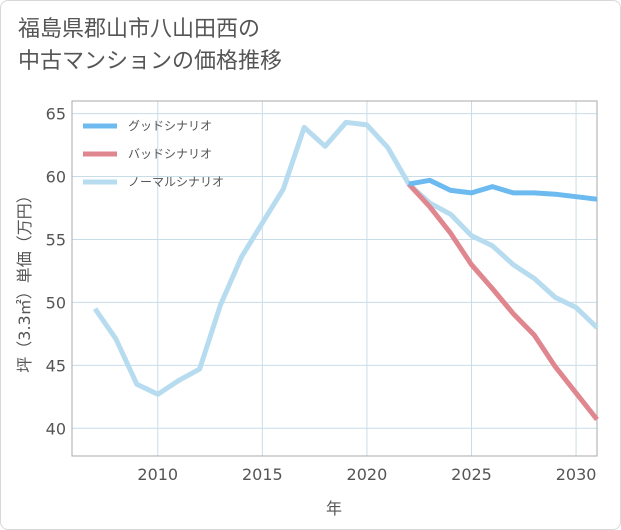 This screenshot has height=530, width=621. What do you see at coordinates (56, 177) in the screenshot?
I see `y-tick-label: 60` at bounding box center [56, 177].